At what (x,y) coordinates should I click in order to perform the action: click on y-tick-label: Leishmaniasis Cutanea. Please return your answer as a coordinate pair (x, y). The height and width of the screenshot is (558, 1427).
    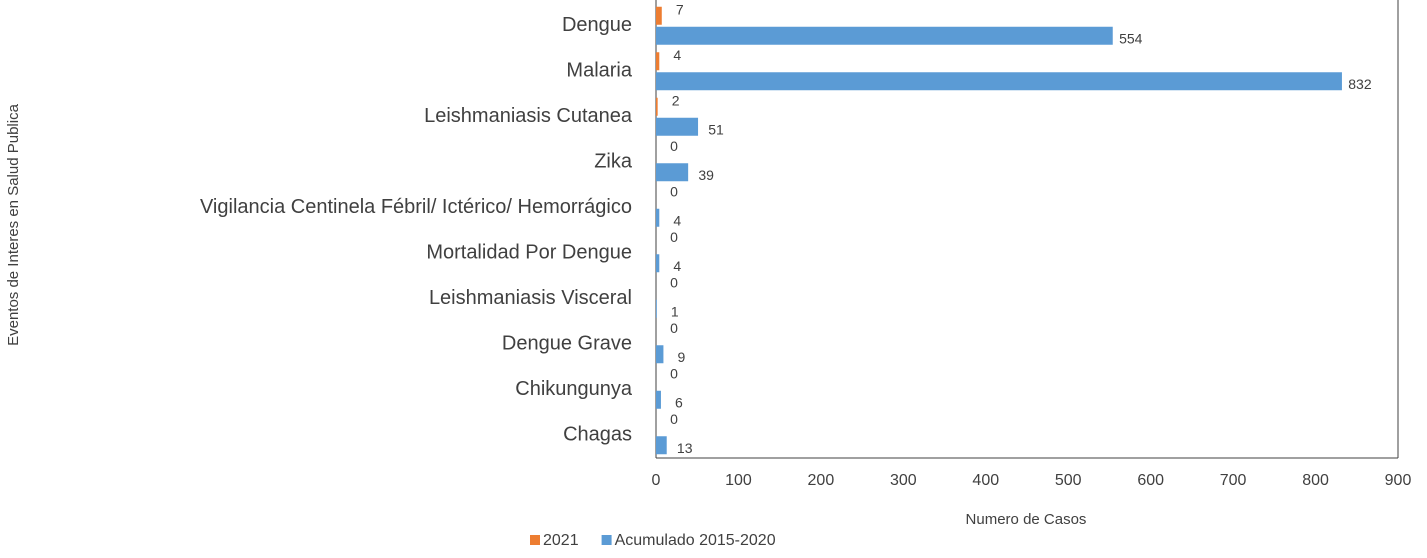
    Looking at the image, I should click on (528, 116).